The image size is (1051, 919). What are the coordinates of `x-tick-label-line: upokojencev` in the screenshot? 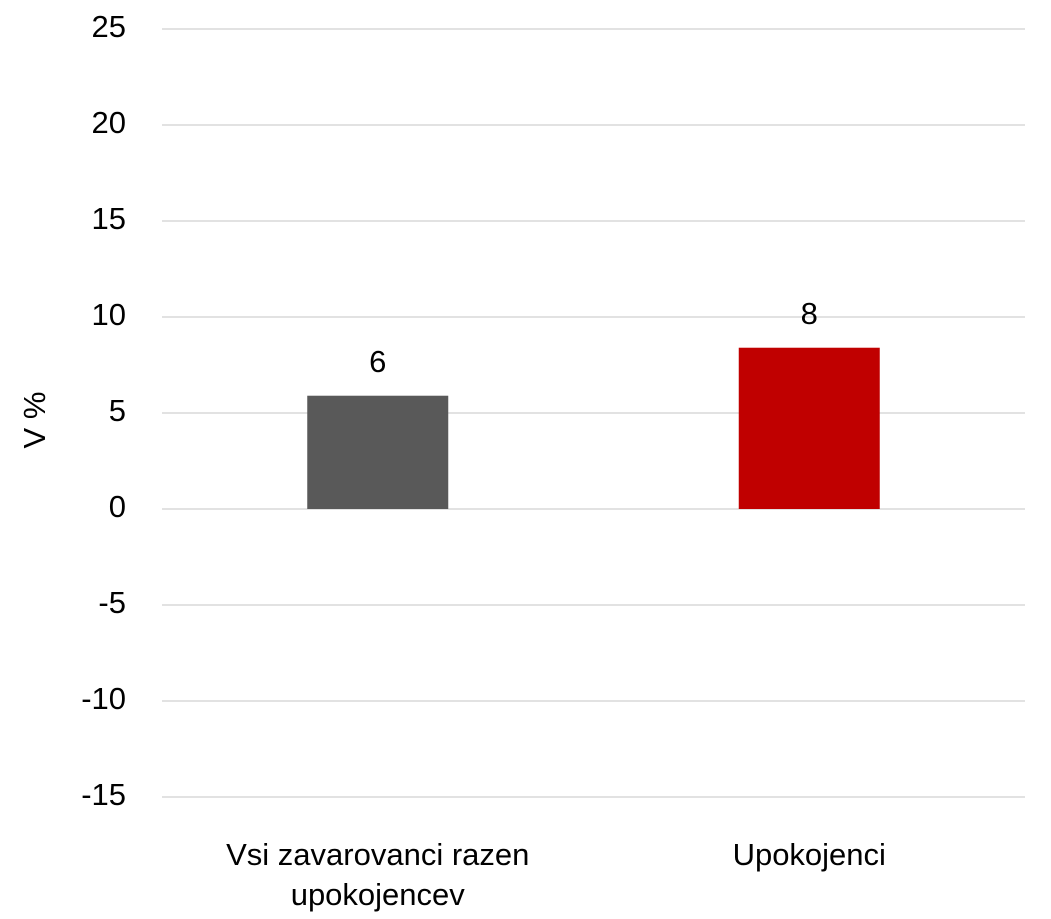 It's located at (378, 894).